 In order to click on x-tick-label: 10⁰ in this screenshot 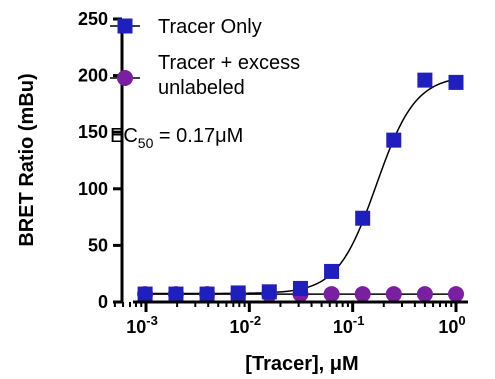, I will do `click(451, 325)`.